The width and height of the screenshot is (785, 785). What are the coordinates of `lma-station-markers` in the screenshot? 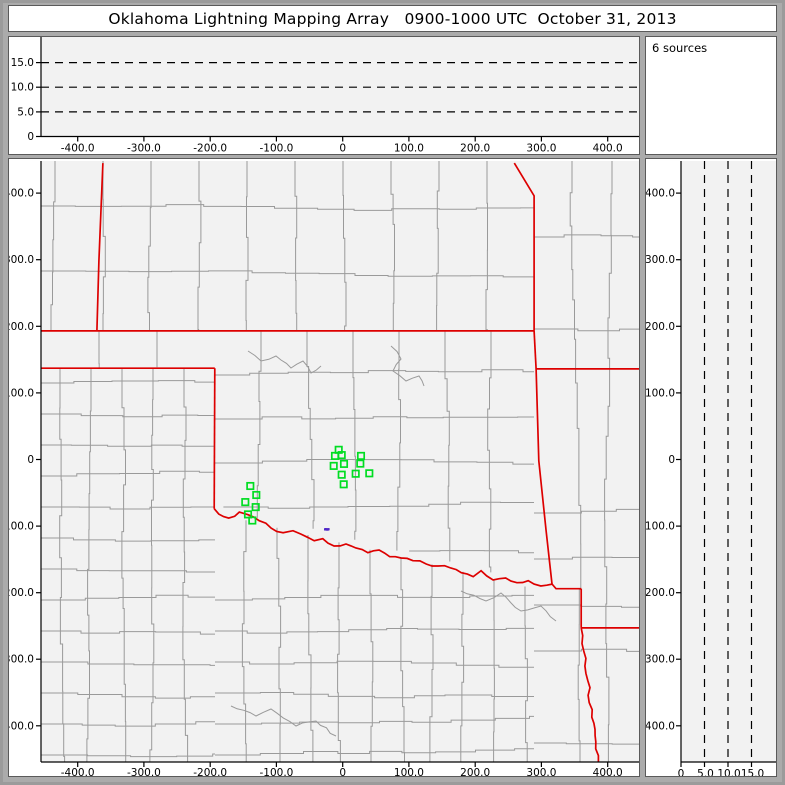 It's located at (307, 485).